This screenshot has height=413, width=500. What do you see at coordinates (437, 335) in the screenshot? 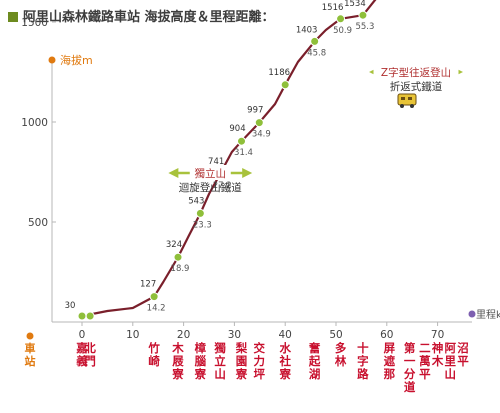
I see `x-tick-label: 70` at bounding box center [437, 335].